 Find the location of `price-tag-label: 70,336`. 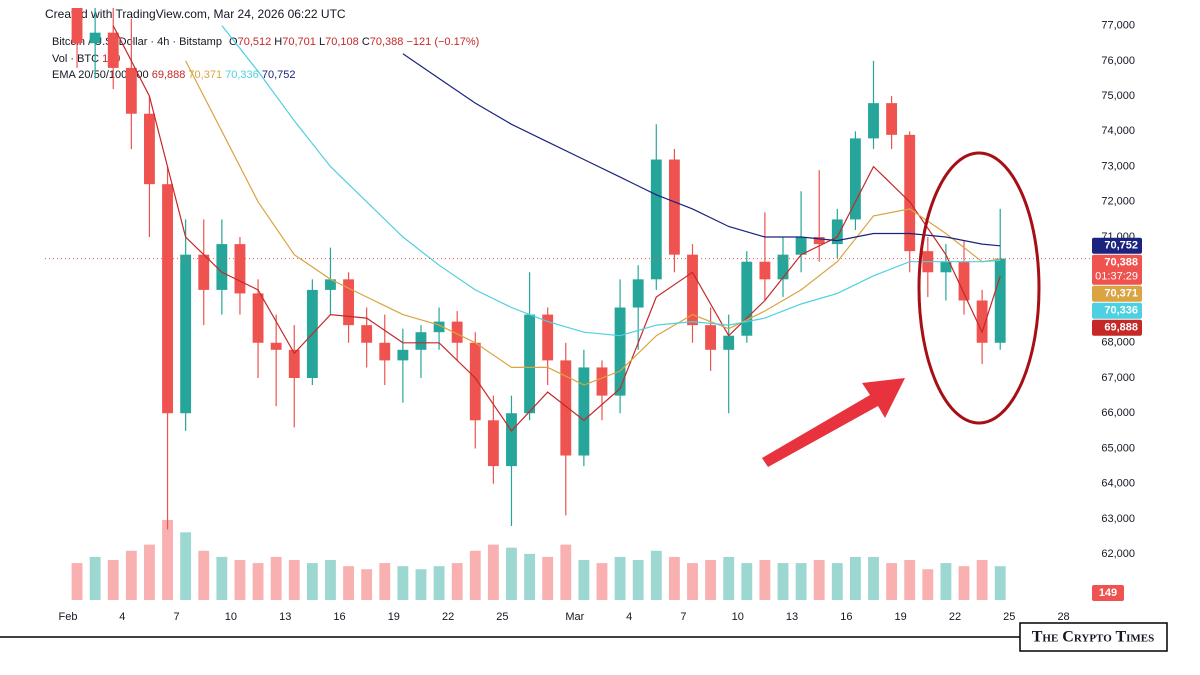

price-tag-label: 70,336 is located at coordinates (1121, 311).